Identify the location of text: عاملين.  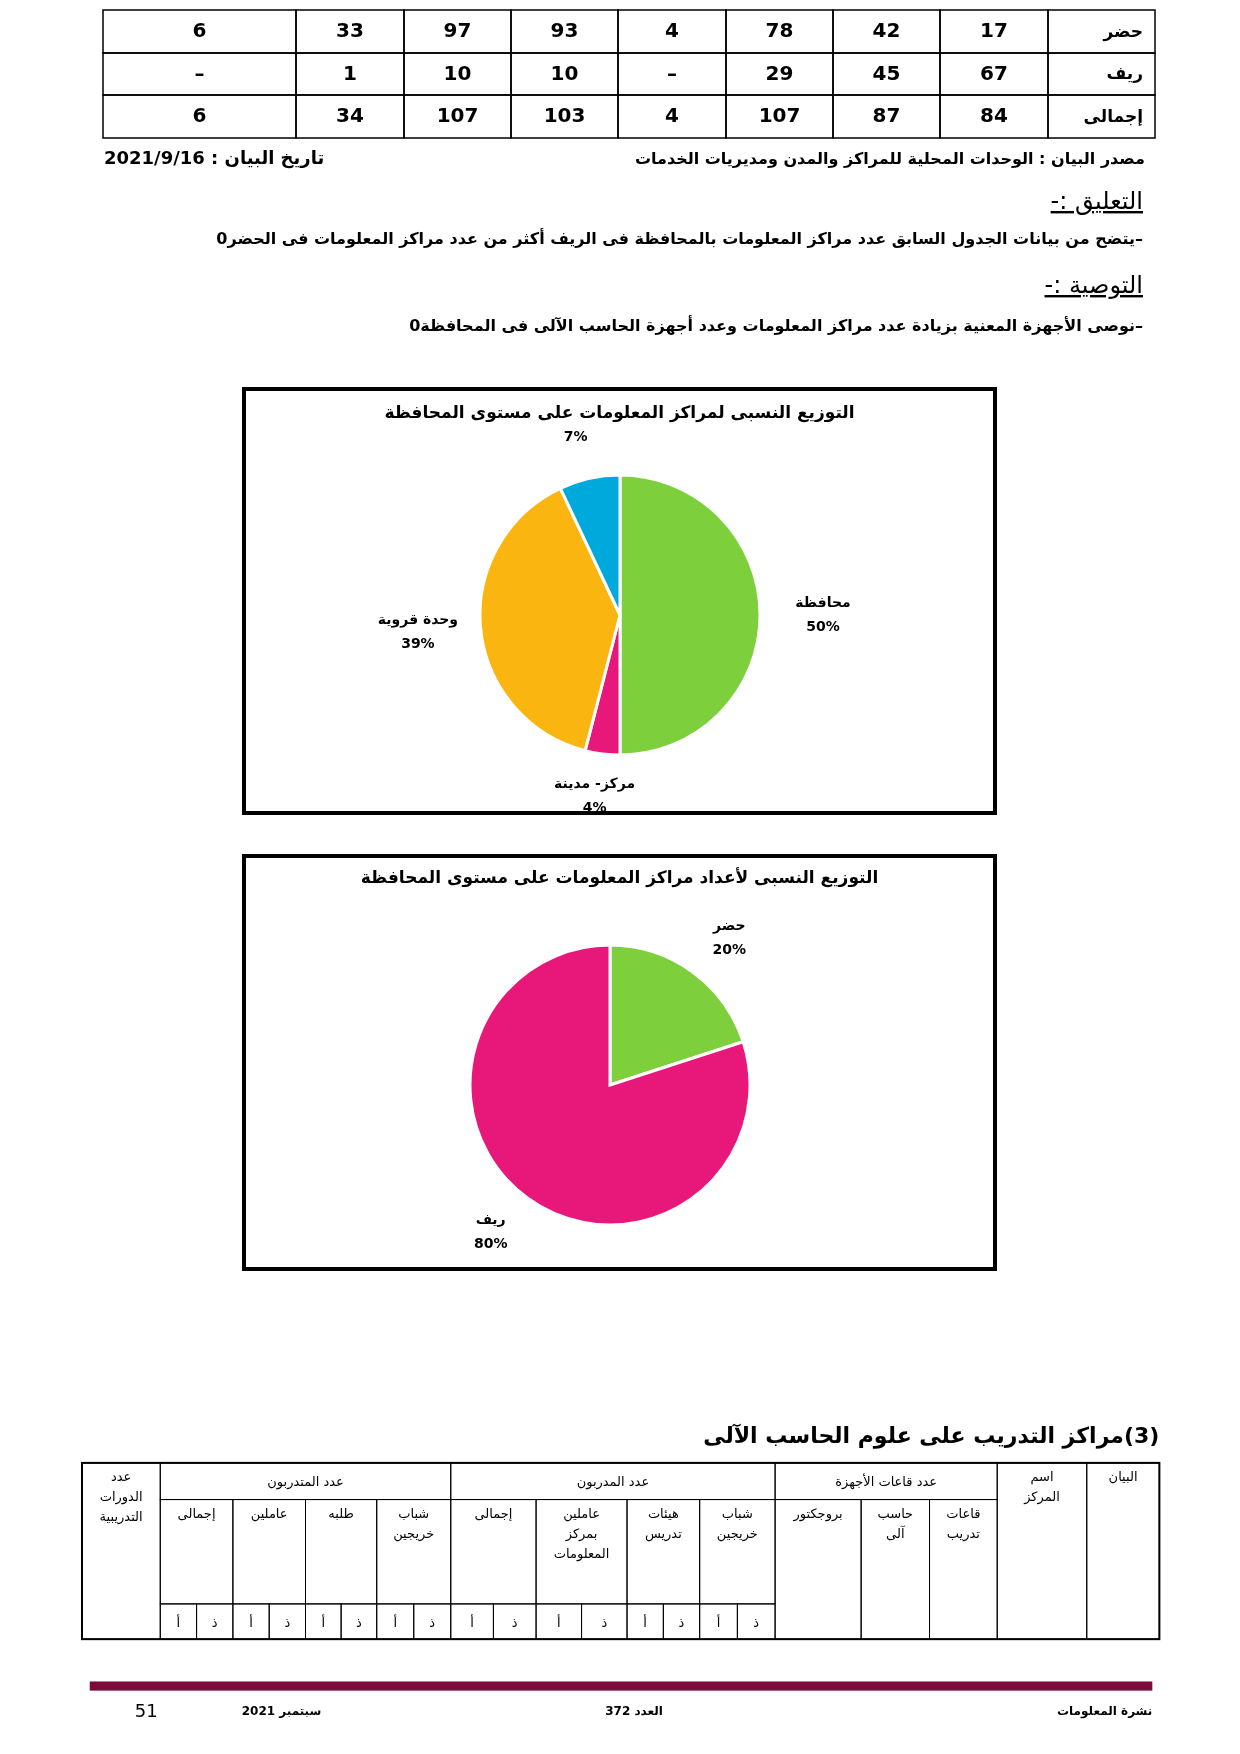
(269, 1513).